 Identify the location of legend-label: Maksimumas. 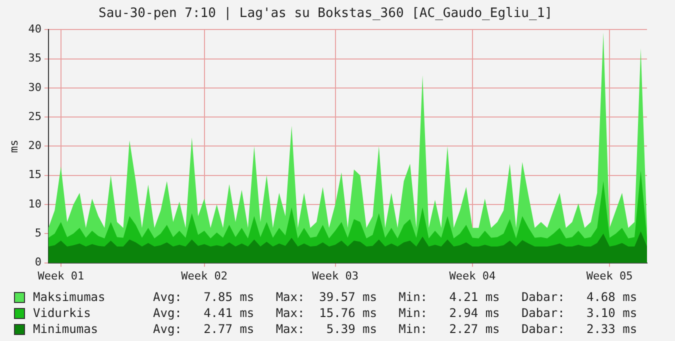
(69, 297).